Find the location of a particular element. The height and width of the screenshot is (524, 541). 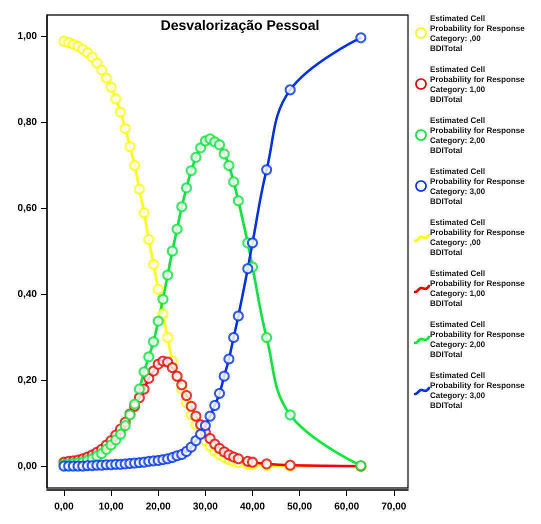

y-tick-label: 0,20 is located at coordinates (28, 380).